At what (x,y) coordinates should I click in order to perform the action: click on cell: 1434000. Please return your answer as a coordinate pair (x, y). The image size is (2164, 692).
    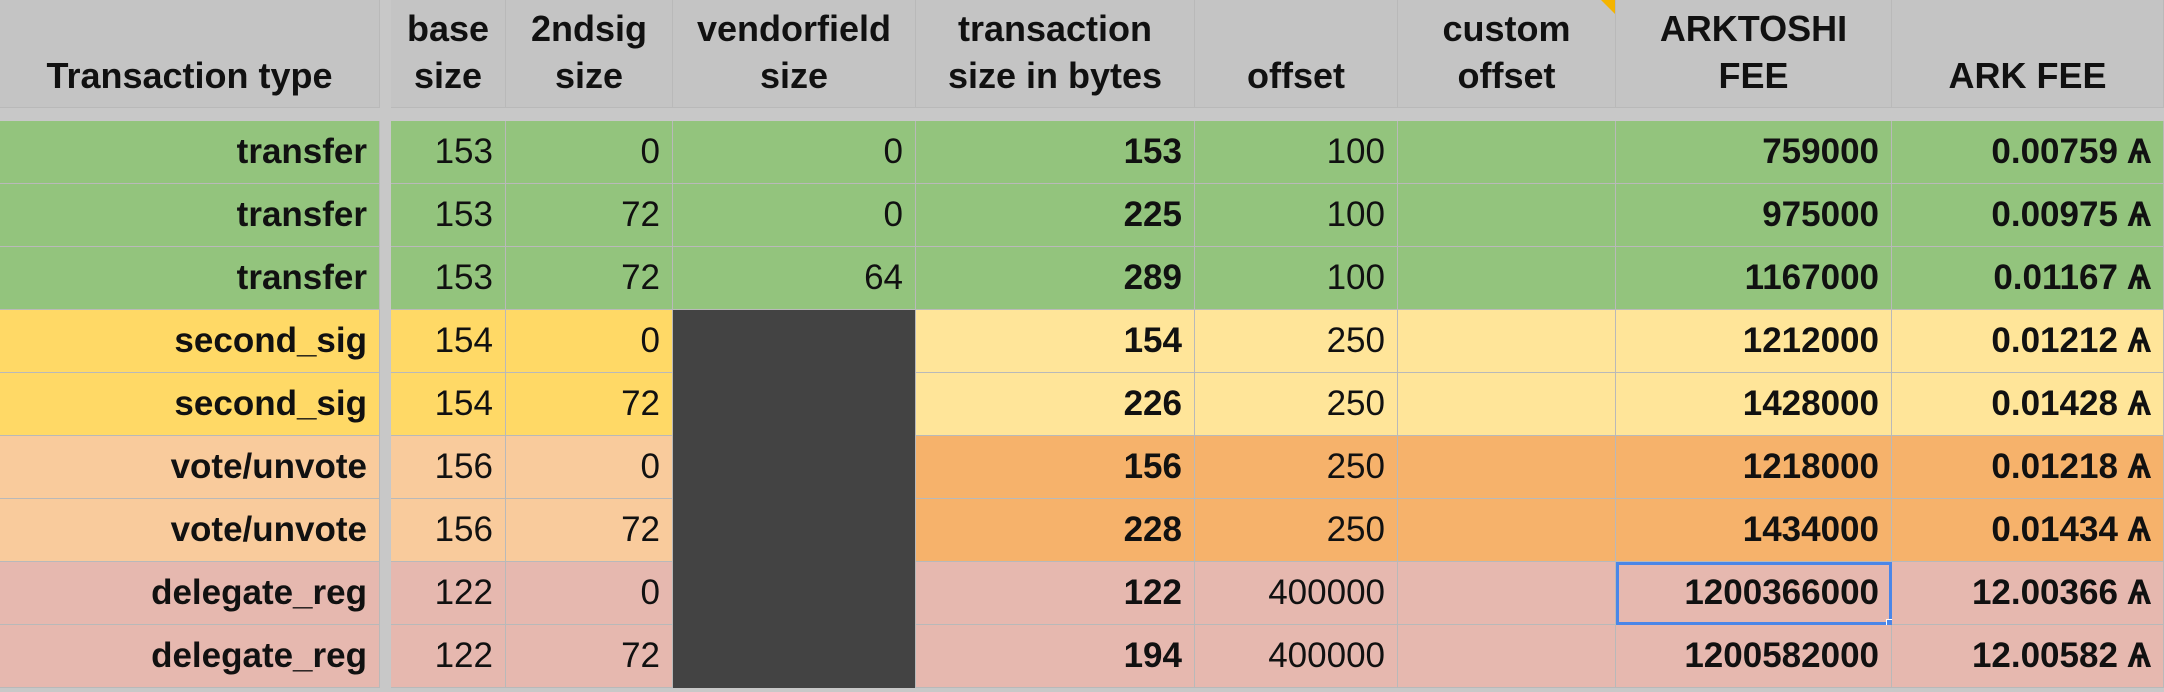
    Looking at the image, I should click on (1754, 530).